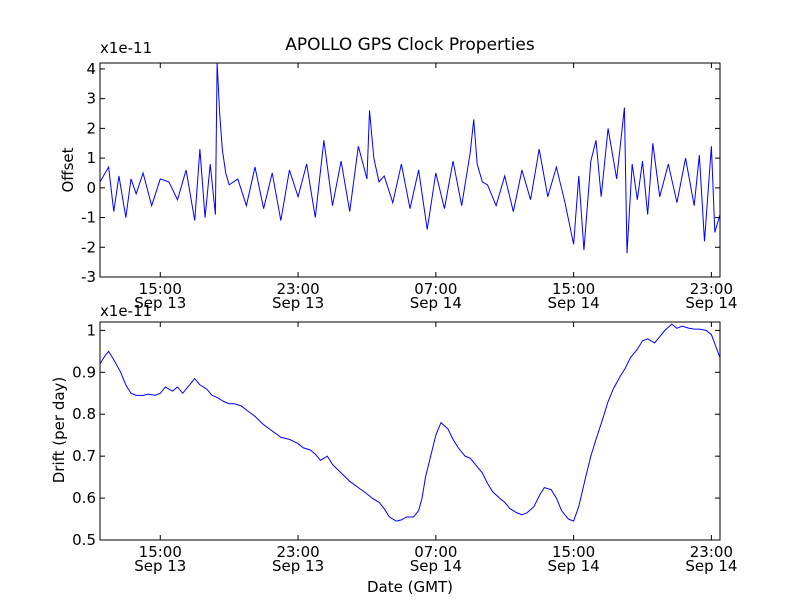  What do you see at coordinates (91, 69) in the screenshot?
I see `offset-y-tick-label: 4` at bounding box center [91, 69].